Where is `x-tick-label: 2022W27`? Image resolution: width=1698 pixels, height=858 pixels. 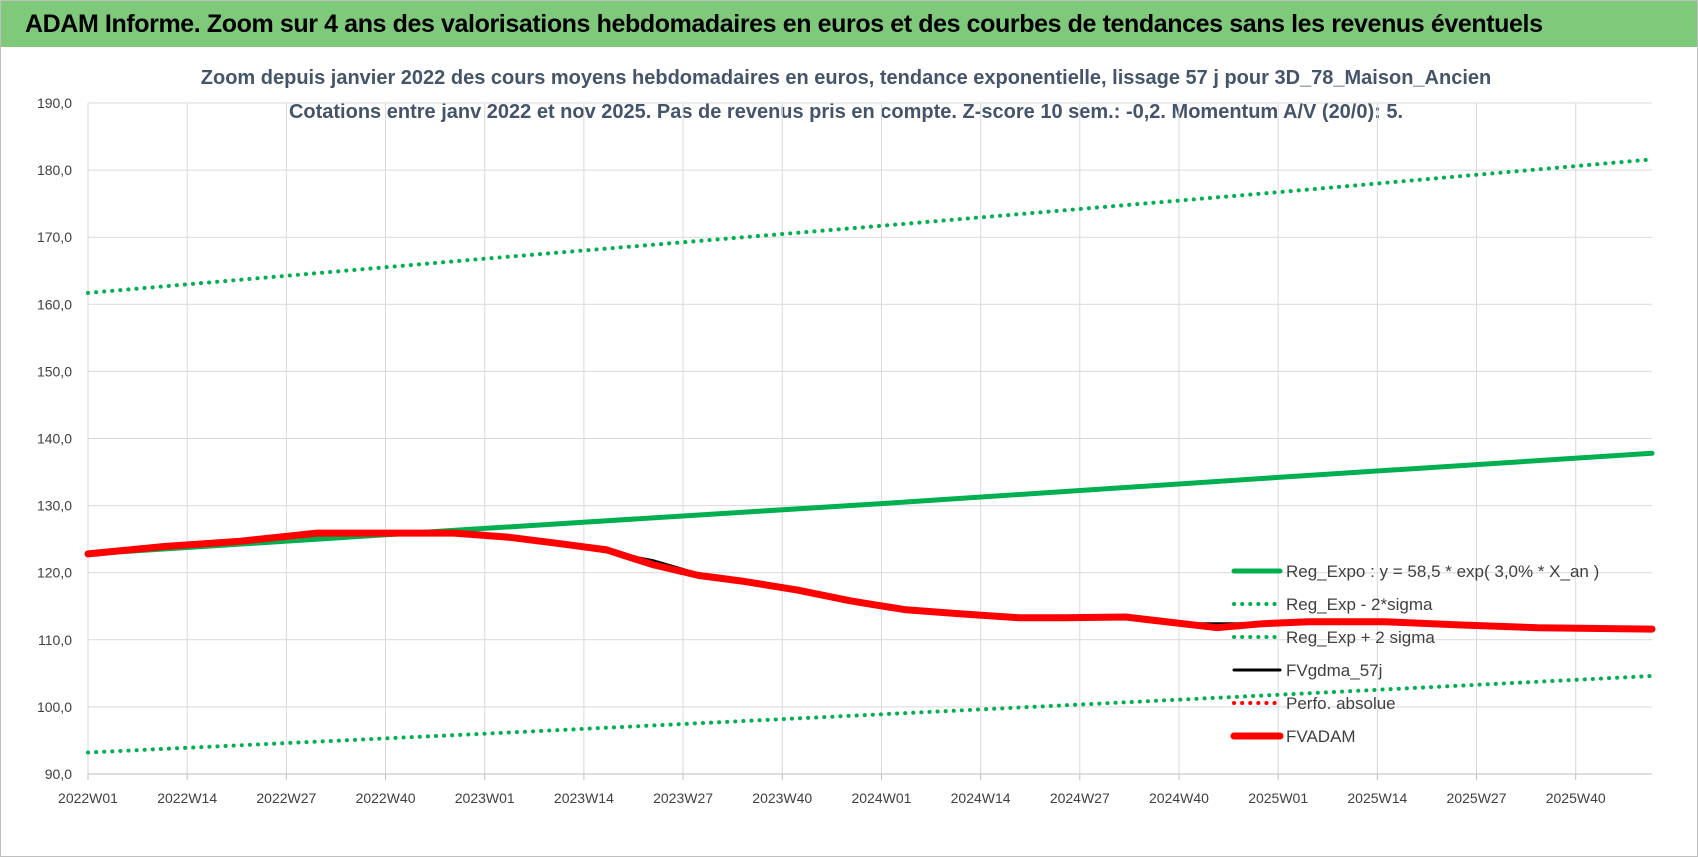 x-tick-label: 2022W27 is located at coordinates (286, 798).